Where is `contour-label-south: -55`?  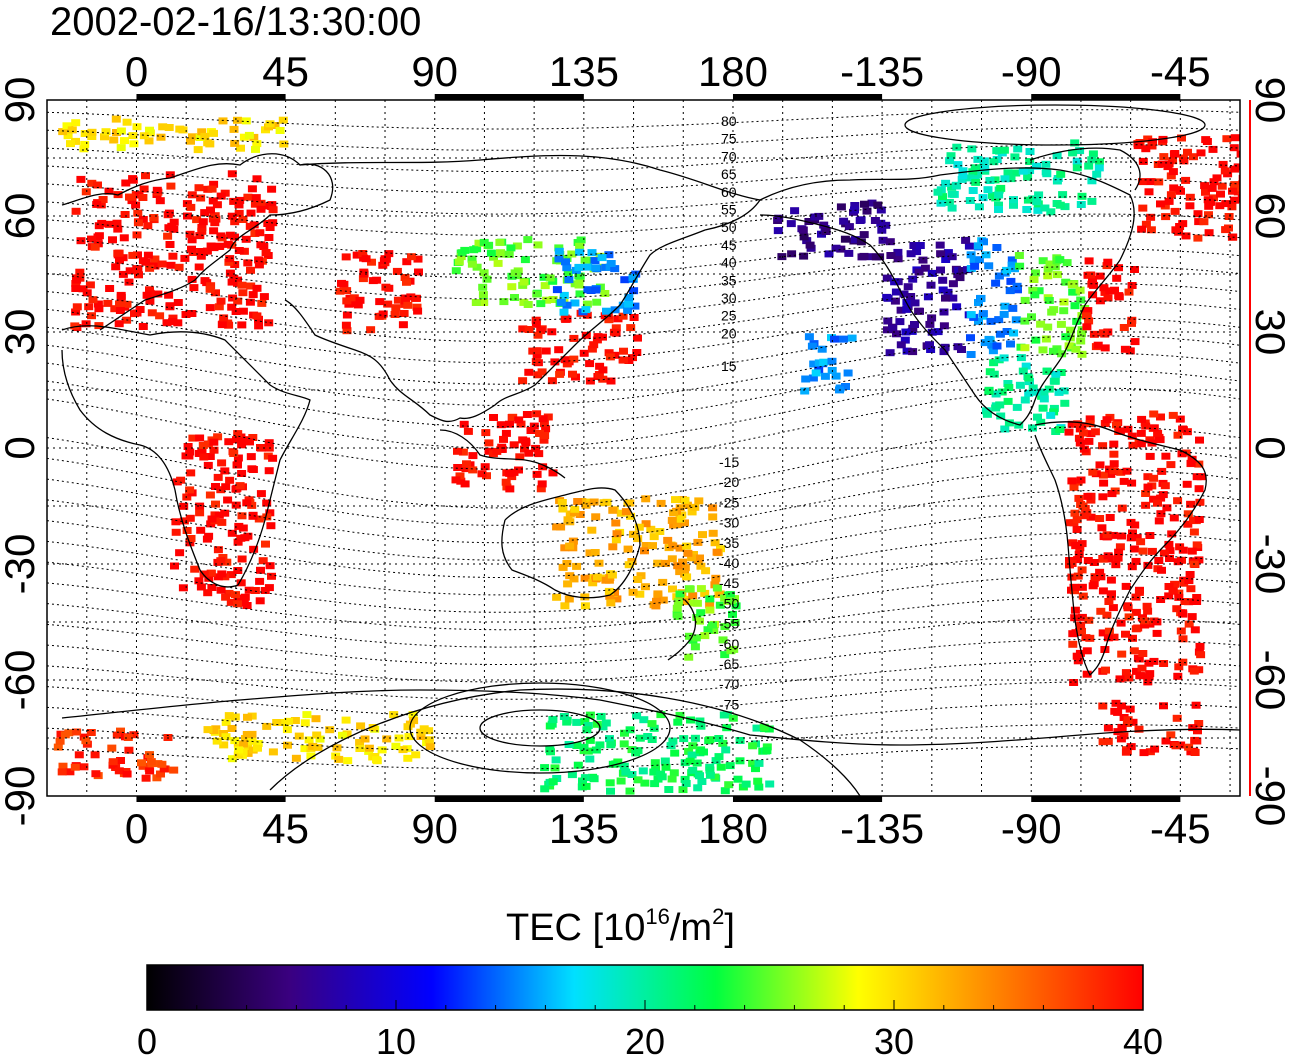
contour-label-south: -55 is located at coordinates (729, 624).